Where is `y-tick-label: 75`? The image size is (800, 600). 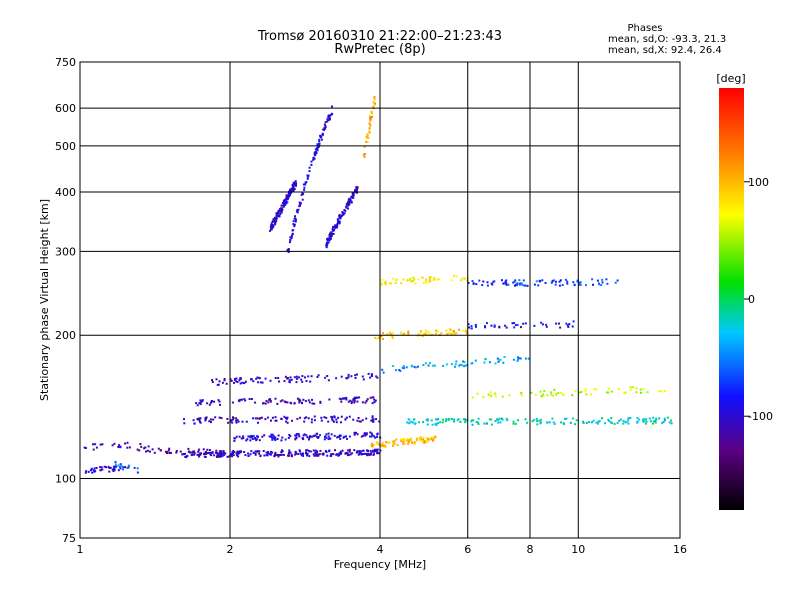 y-tick-label: 75 is located at coordinates (69, 538).